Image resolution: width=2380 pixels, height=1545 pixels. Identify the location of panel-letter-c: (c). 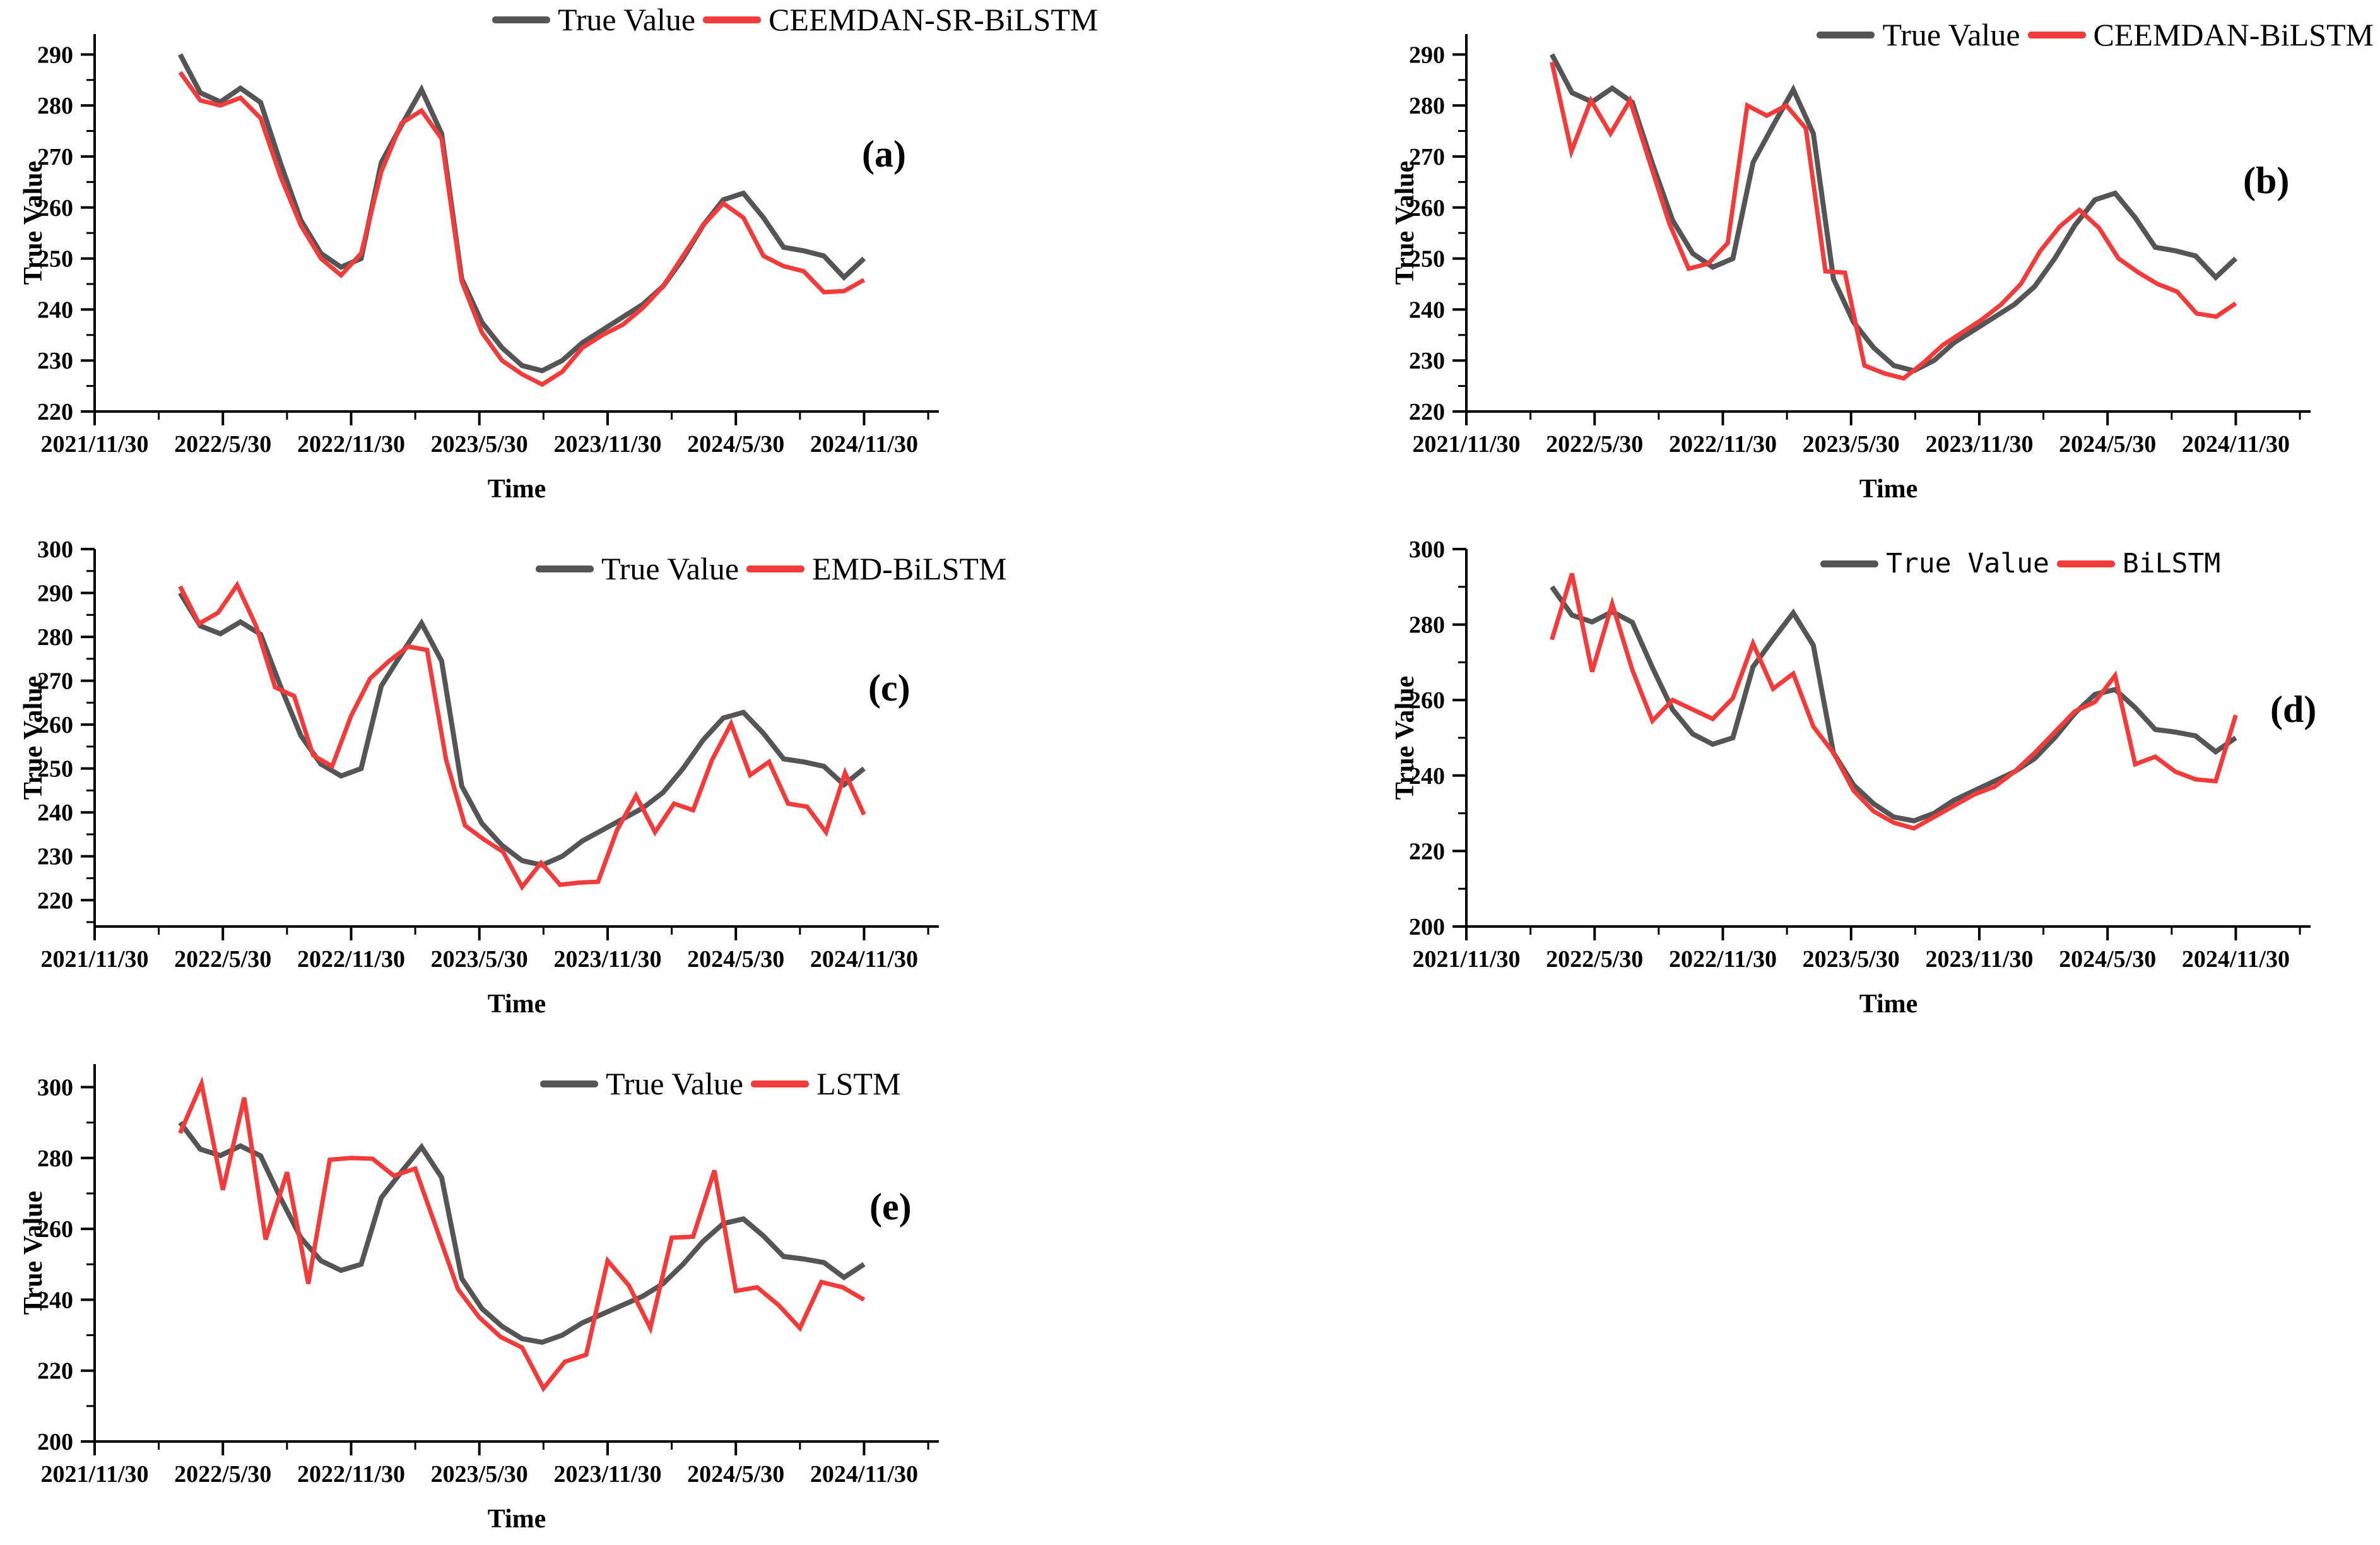
(889, 688).